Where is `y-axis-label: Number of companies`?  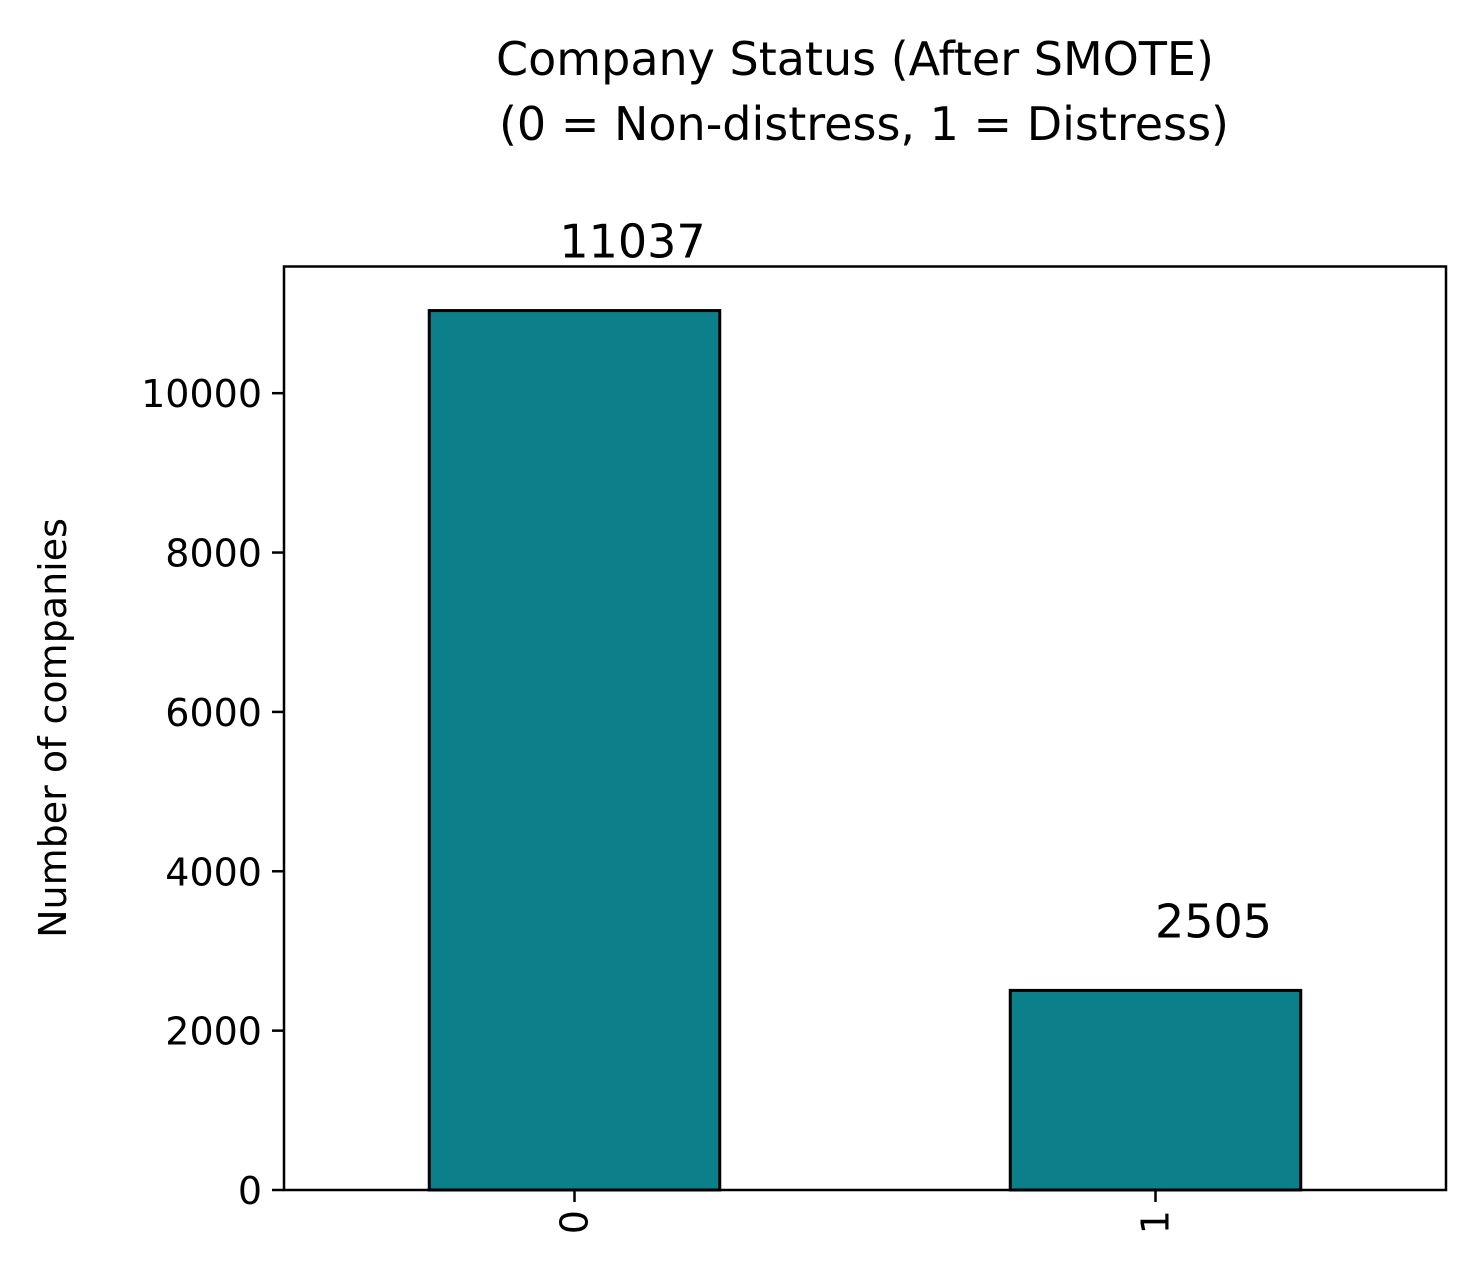
y-axis-label: Number of companies is located at coordinates (53, 728).